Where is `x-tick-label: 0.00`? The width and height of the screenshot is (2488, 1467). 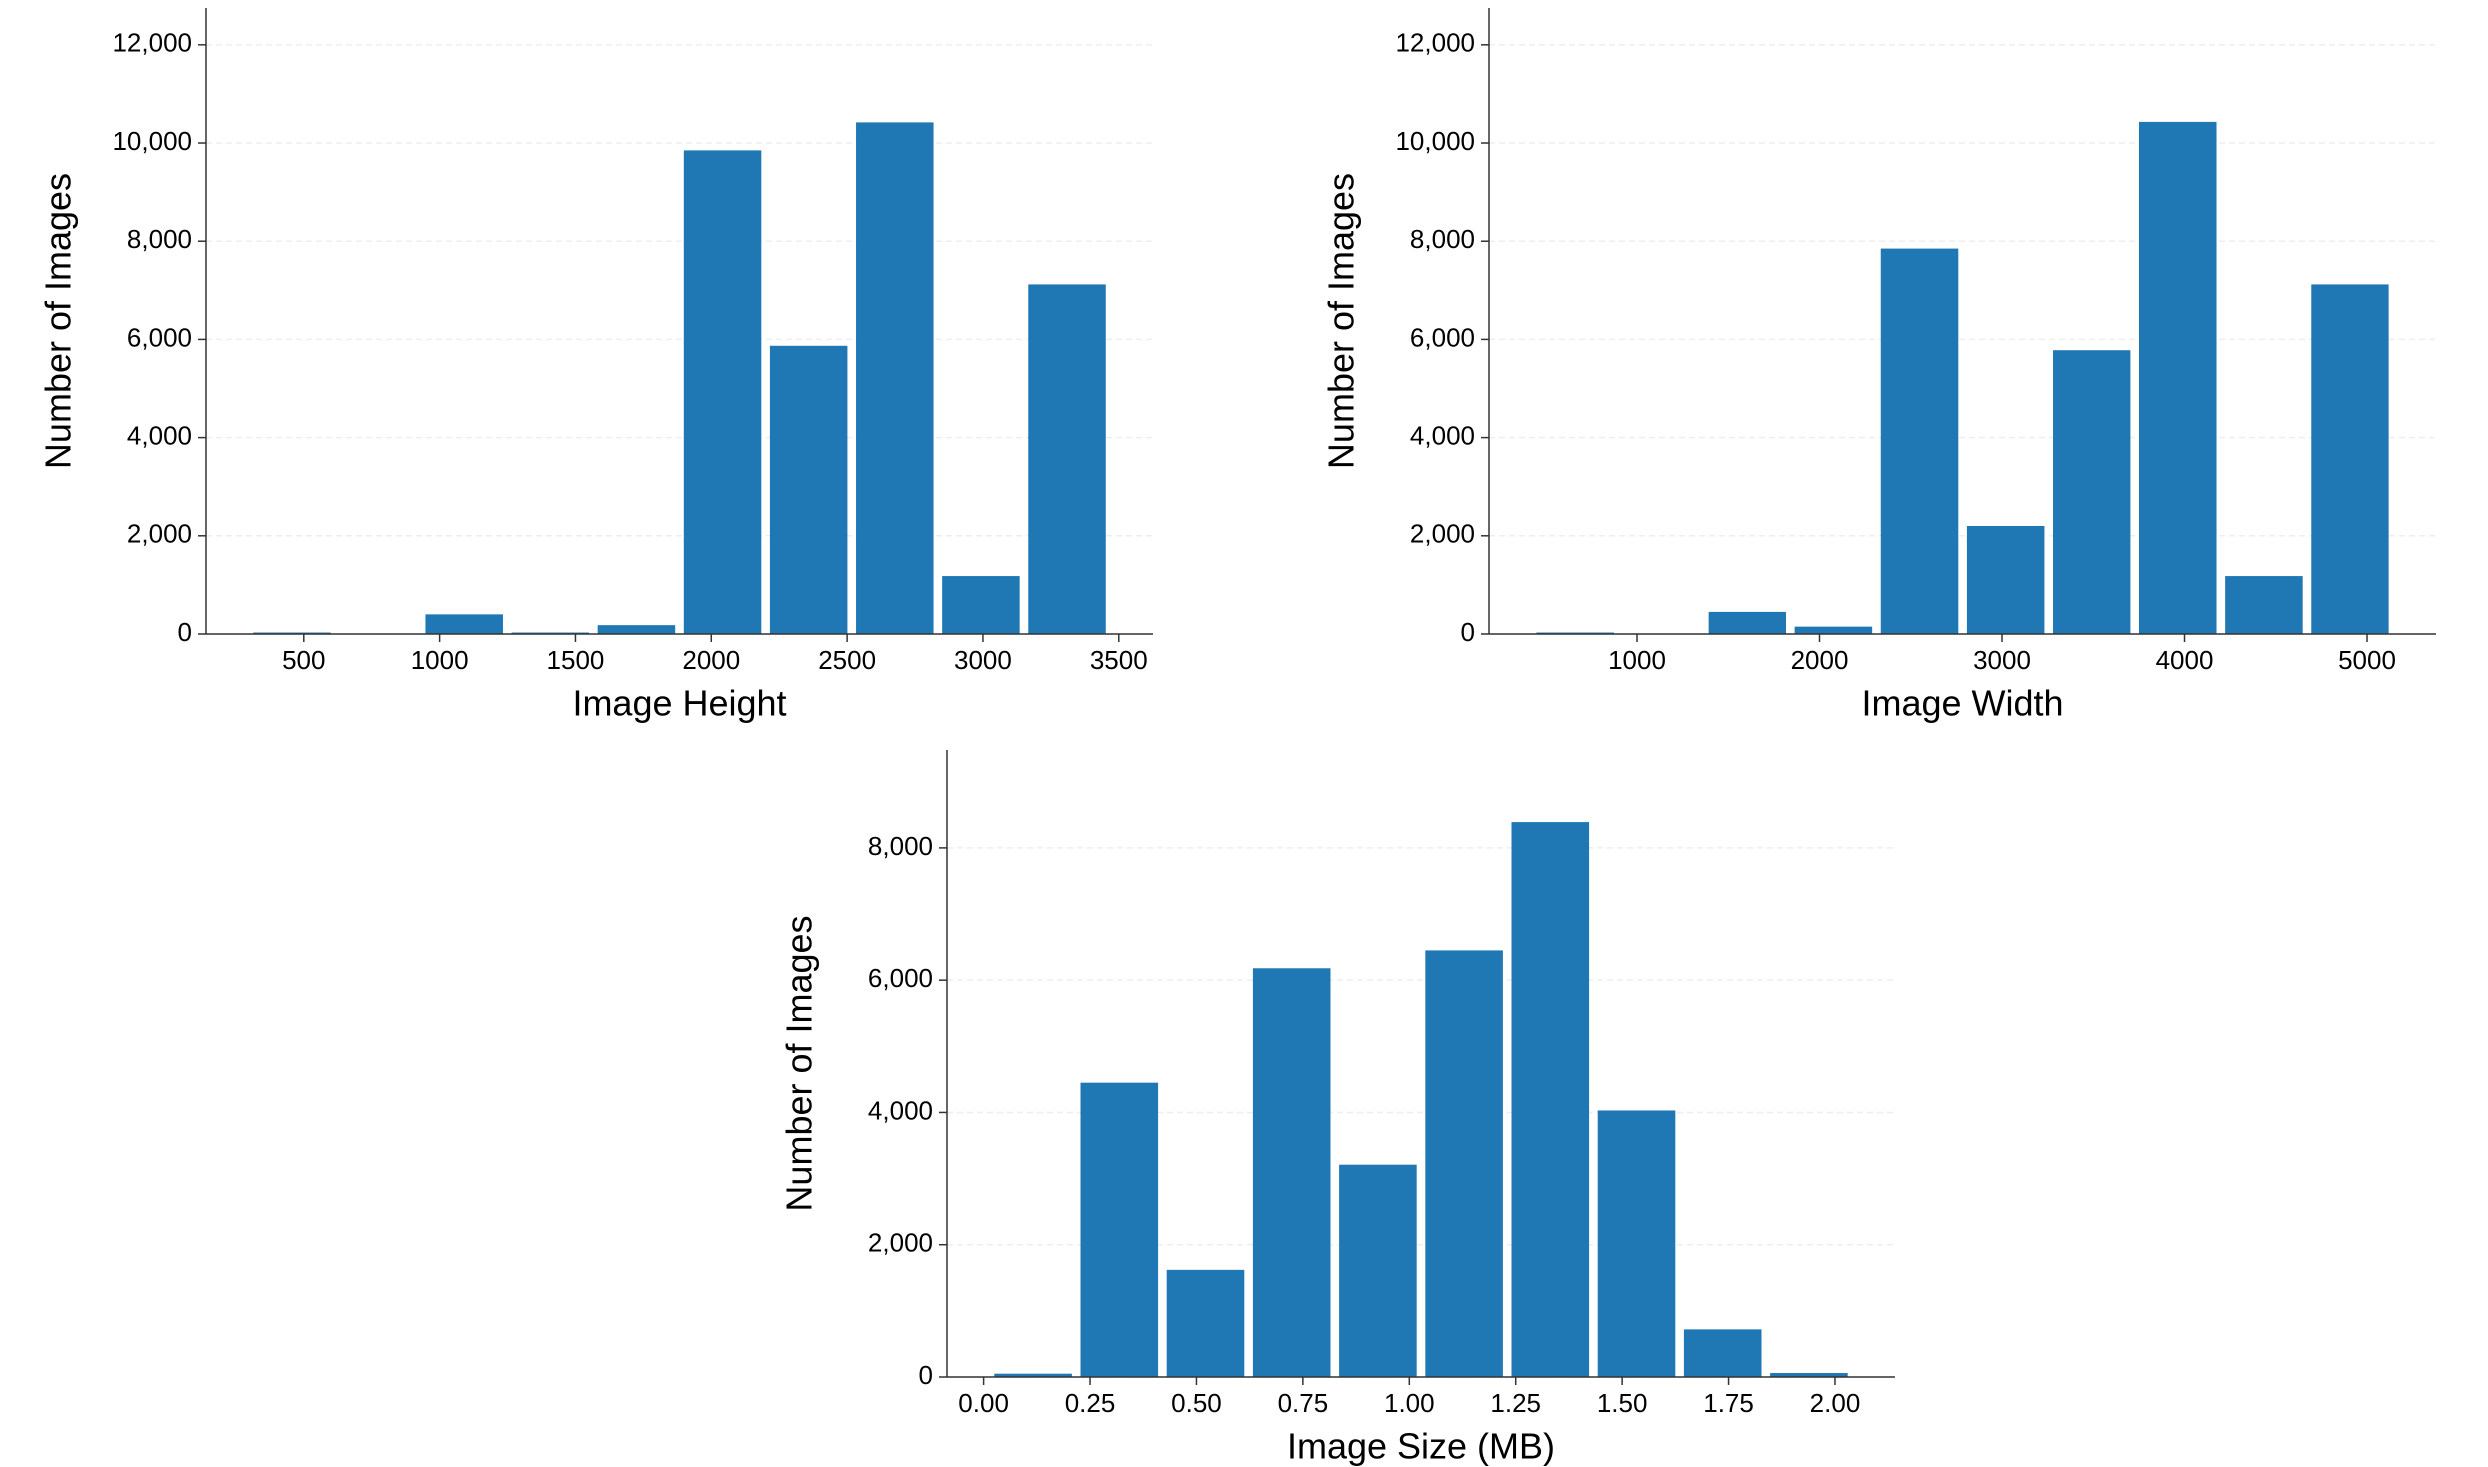
x-tick-label: 0.00 is located at coordinates (983, 1403).